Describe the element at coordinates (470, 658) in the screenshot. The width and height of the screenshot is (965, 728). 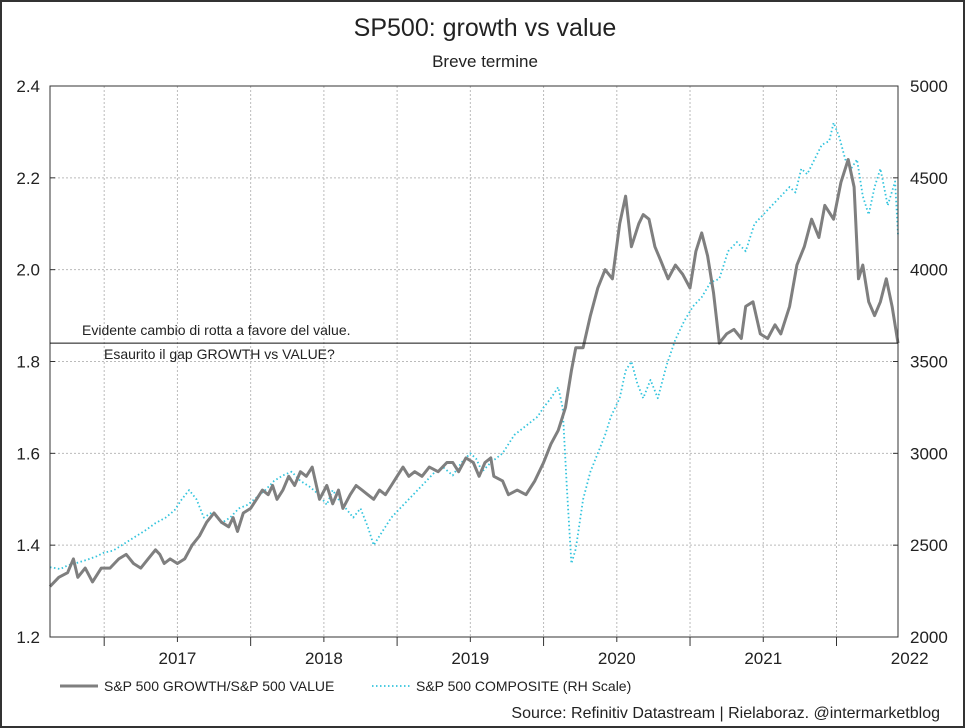
I see `x-tick-label: 2019` at that location.